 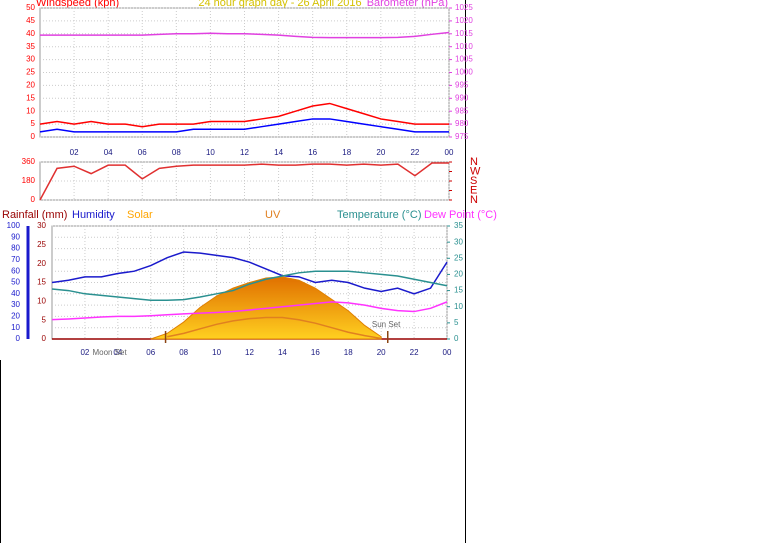 I want to click on title: 24 hour graph day - 26 April 2016, so click(x=279, y=4).